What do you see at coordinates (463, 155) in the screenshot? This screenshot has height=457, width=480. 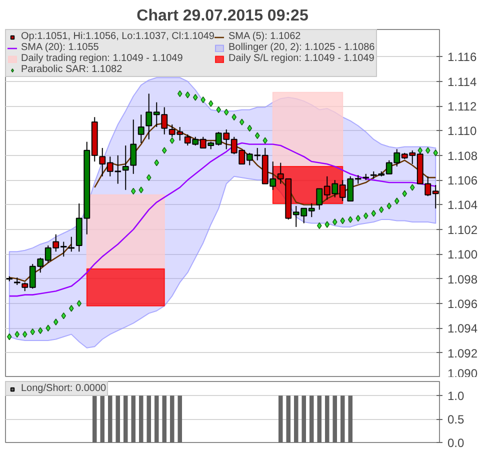 I see `y-tick-label: 1.108` at bounding box center [463, 155].